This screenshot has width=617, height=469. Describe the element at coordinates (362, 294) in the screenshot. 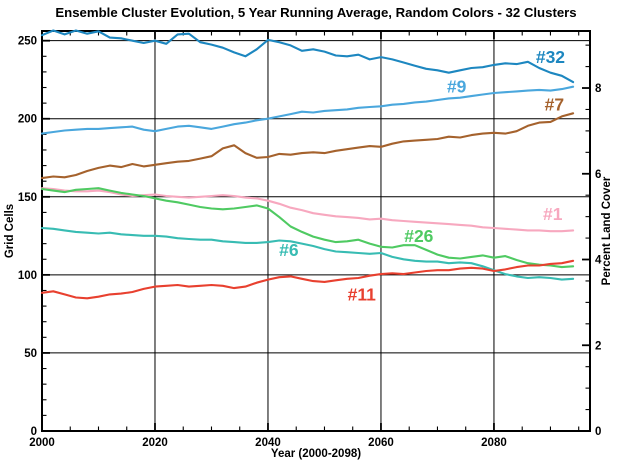

I see `series-label-11: #11` at that location.